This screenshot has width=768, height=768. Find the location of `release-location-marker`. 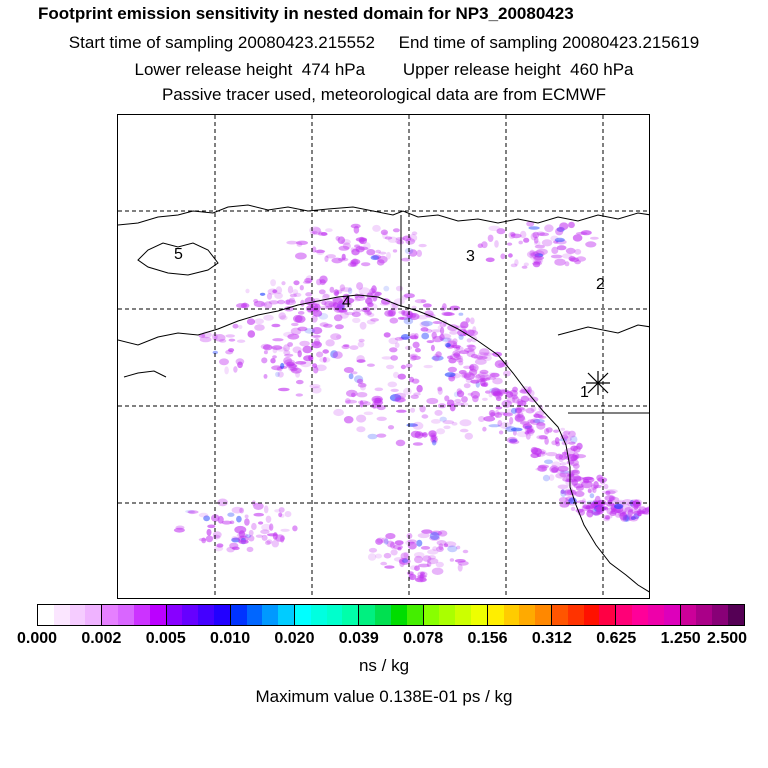

release-location-marker is located at coordinates (598, 383).